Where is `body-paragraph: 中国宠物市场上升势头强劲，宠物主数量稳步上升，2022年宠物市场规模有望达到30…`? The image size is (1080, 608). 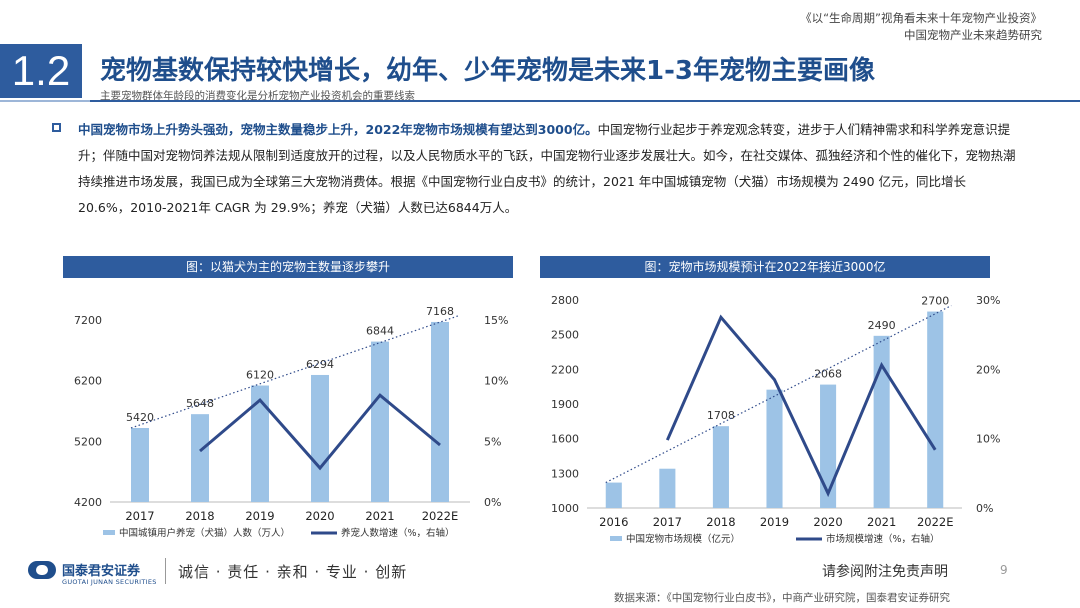
body-paragraph: 中国宠物市场上升势头强劲，宠物主数量稳步上升，2022年宠物市场规模有望达到30… is located at coordinates (548, 169).